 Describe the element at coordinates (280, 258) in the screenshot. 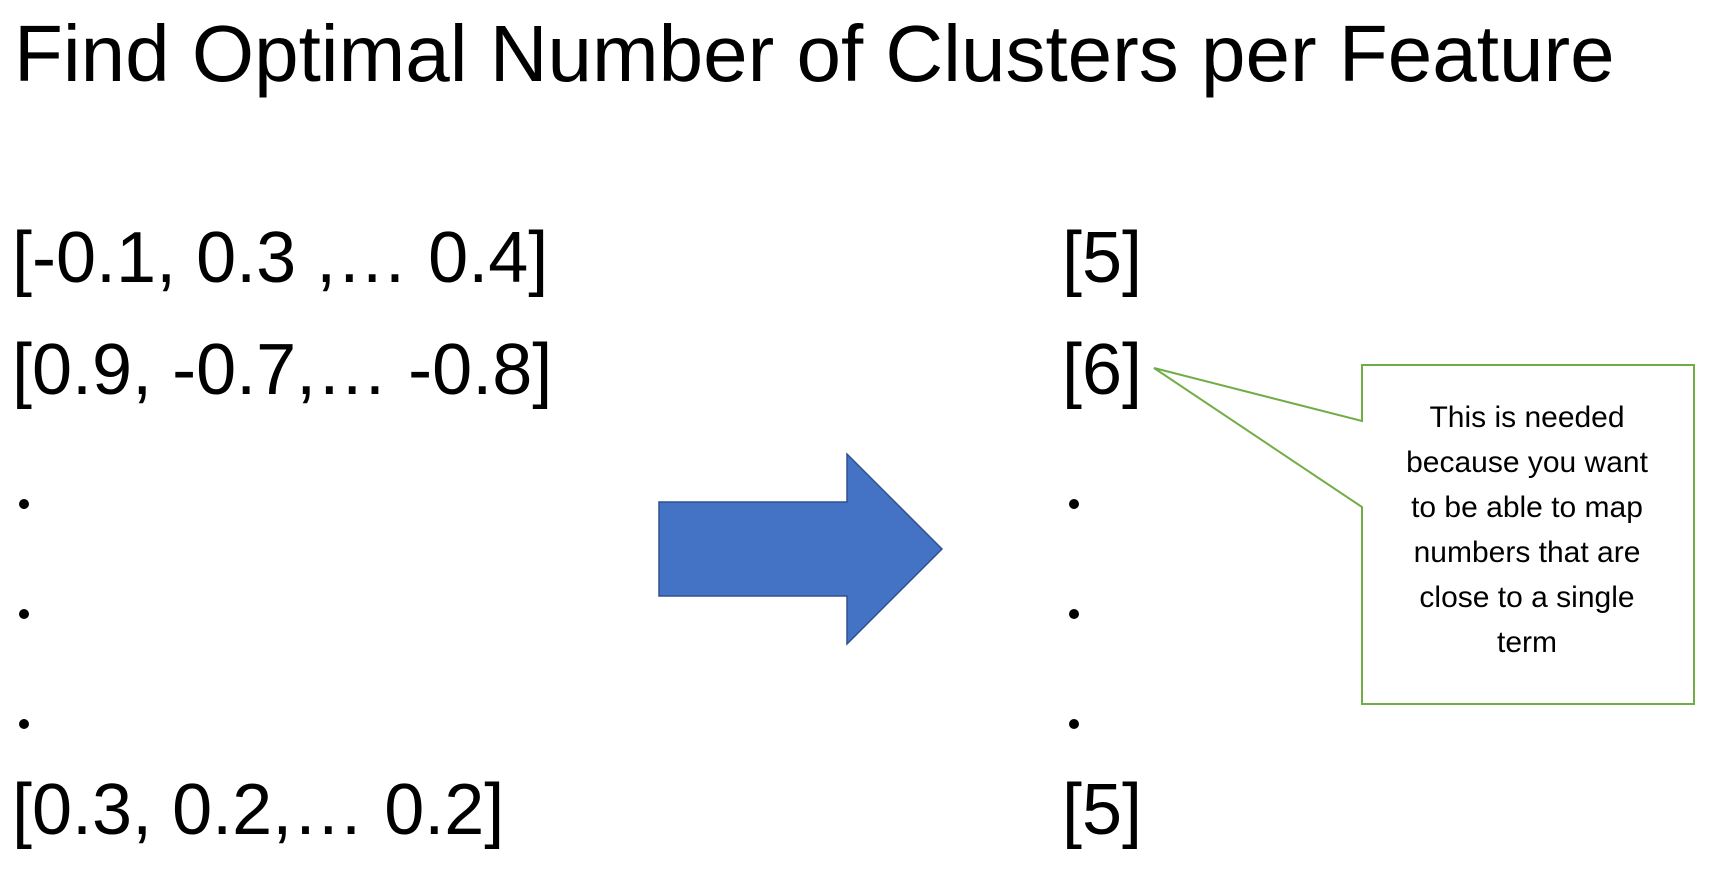

I see `vector-row-first: [-0.1, 0.3 ,… 0.4]` at that location.